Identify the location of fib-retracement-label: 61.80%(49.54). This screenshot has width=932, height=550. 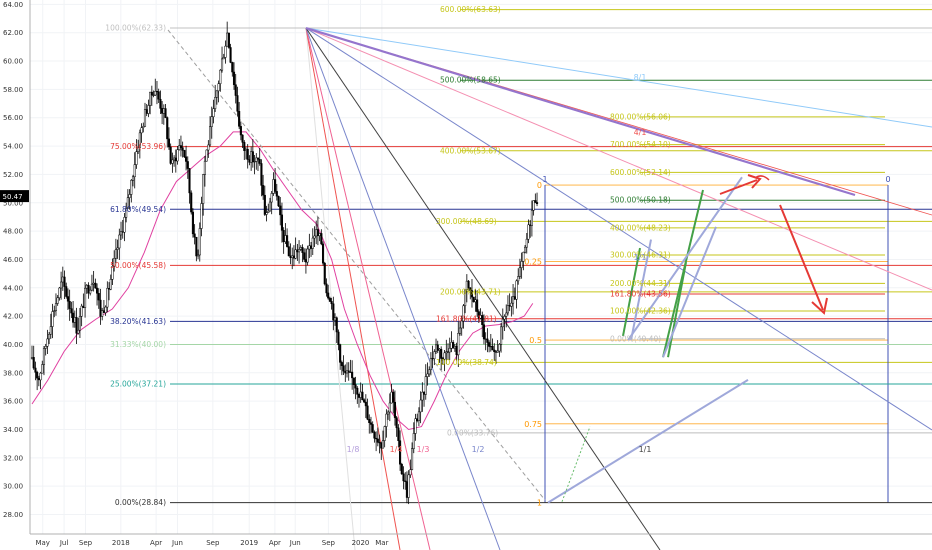
(138, 209).